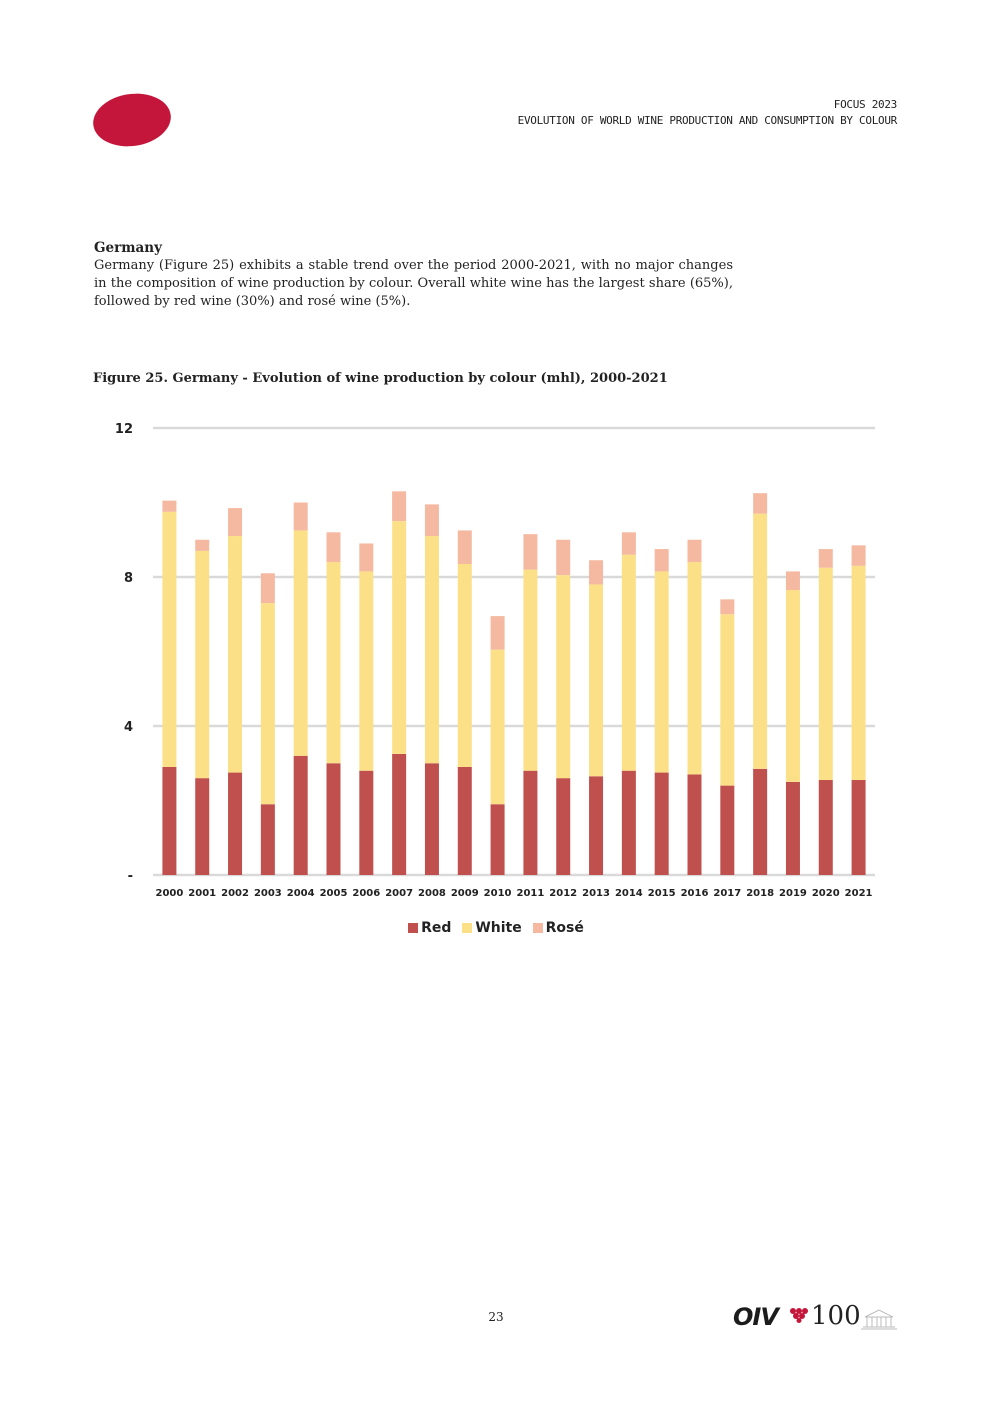 This screenshot has width=992, height=1403. I want to click on legend-label-white: White, so click(498, 928).